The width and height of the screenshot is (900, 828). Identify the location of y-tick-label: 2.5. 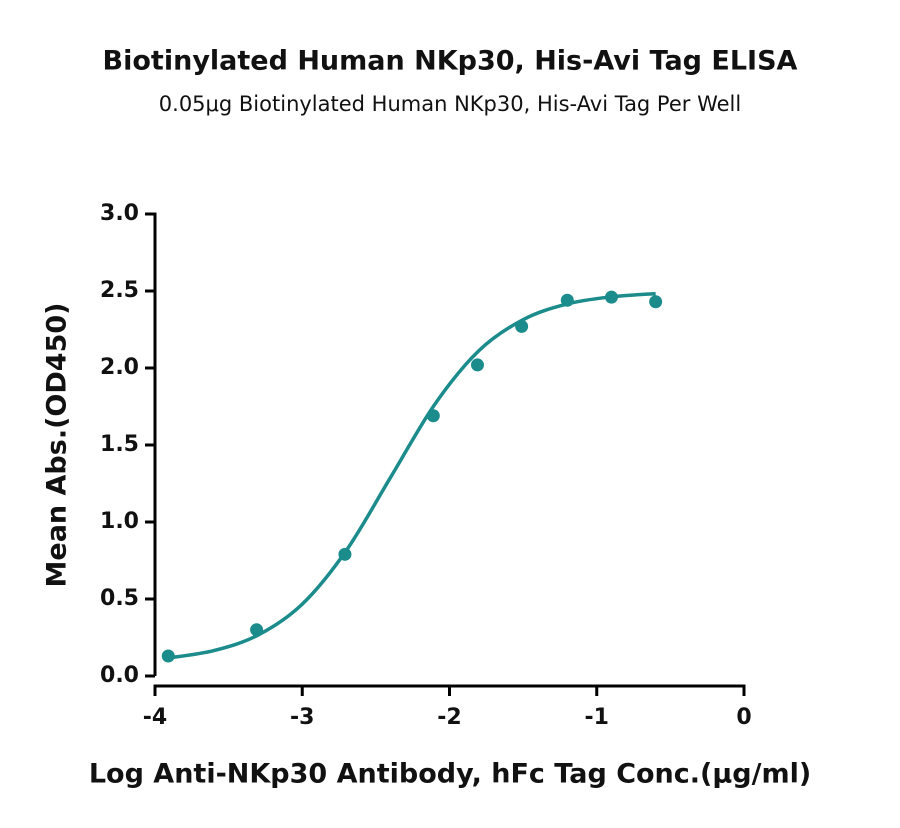
(119, 290).